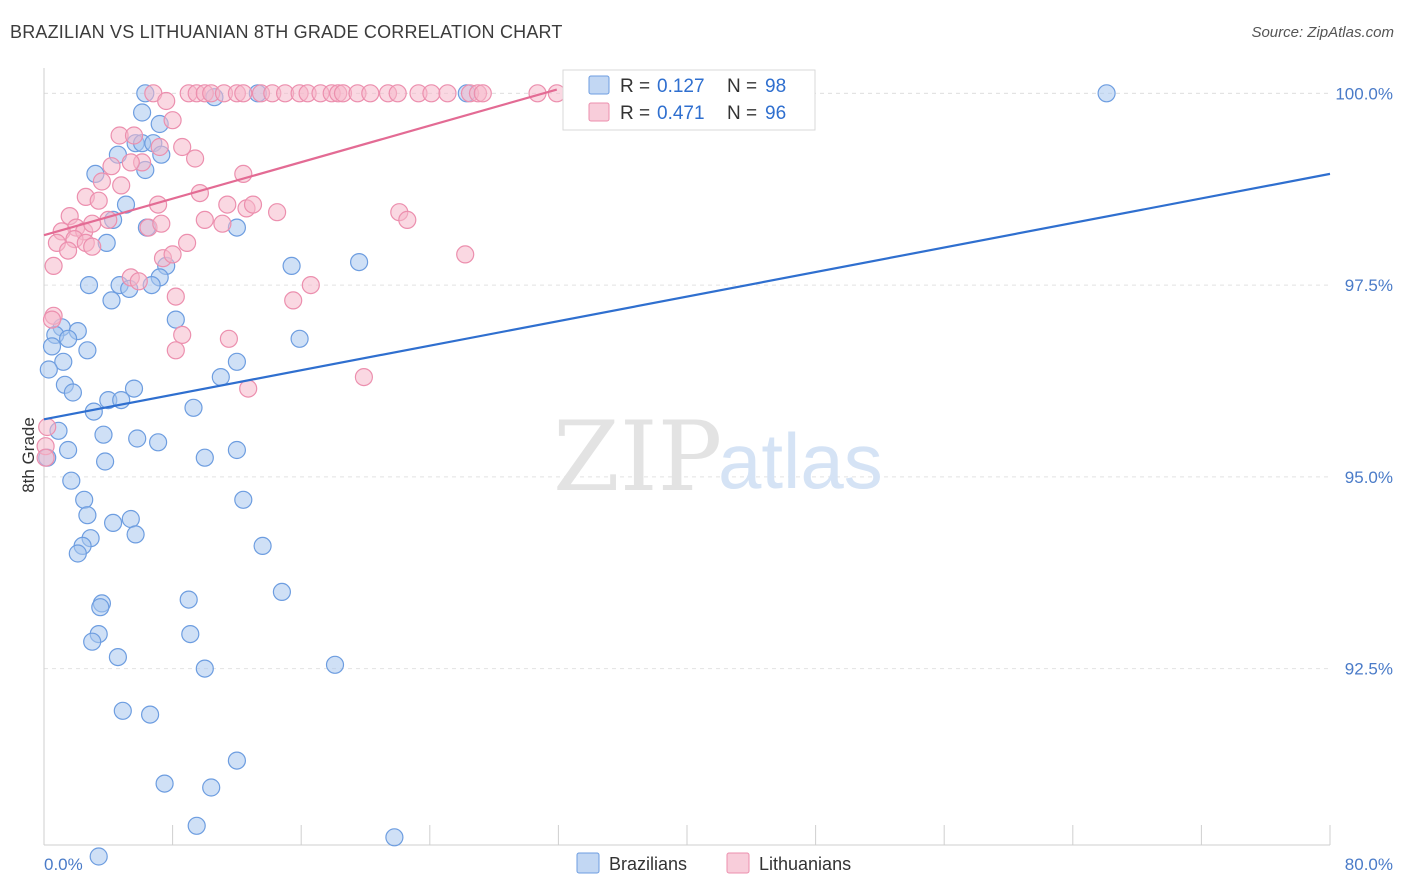 The image size is (1406, 892). I want to click on x-tick-label-min: 0.0%, so click(63, 864).